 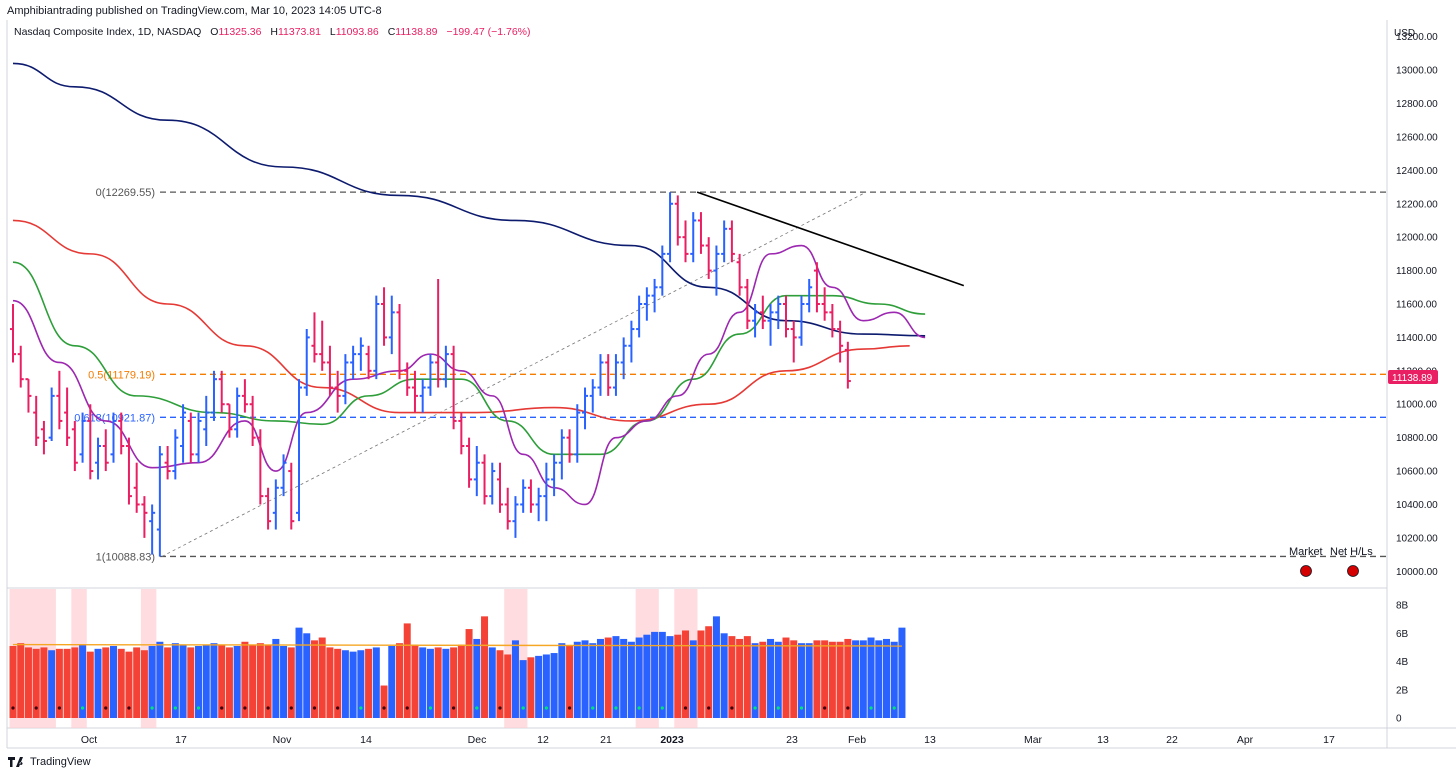 I want to click on time-tick-label: 14, so click(x=366, y=740).